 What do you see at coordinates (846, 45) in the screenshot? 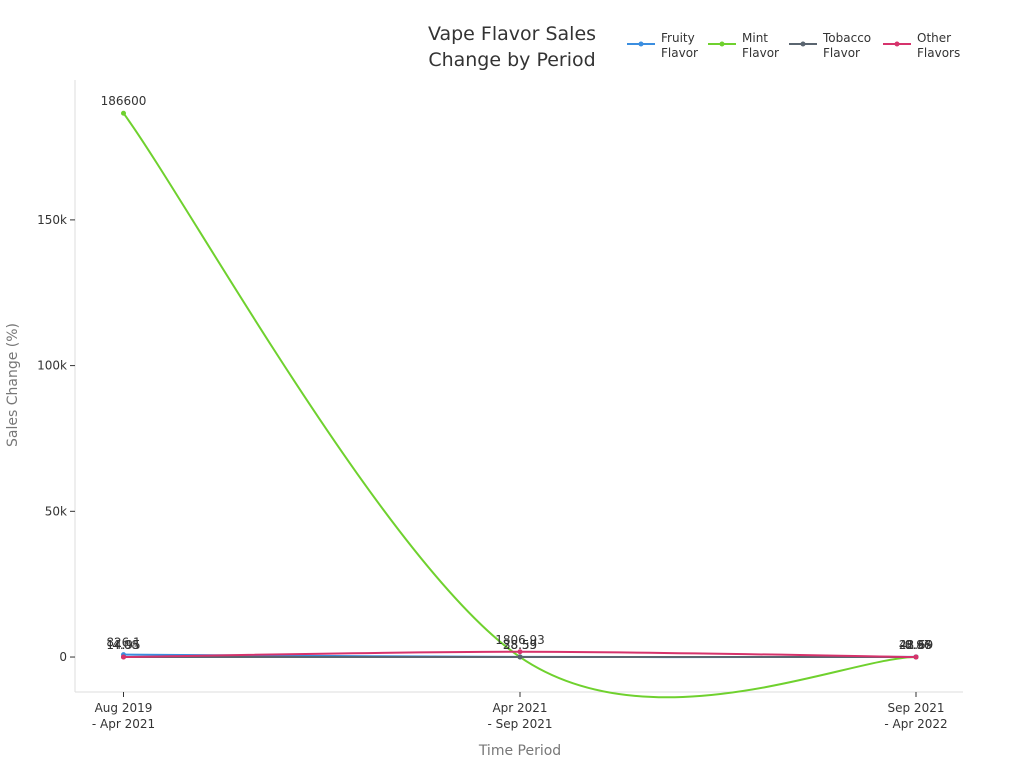
I see `legend-label-tobacco-flavor: Tobacco Flavor` at bounding box center [846, 45].